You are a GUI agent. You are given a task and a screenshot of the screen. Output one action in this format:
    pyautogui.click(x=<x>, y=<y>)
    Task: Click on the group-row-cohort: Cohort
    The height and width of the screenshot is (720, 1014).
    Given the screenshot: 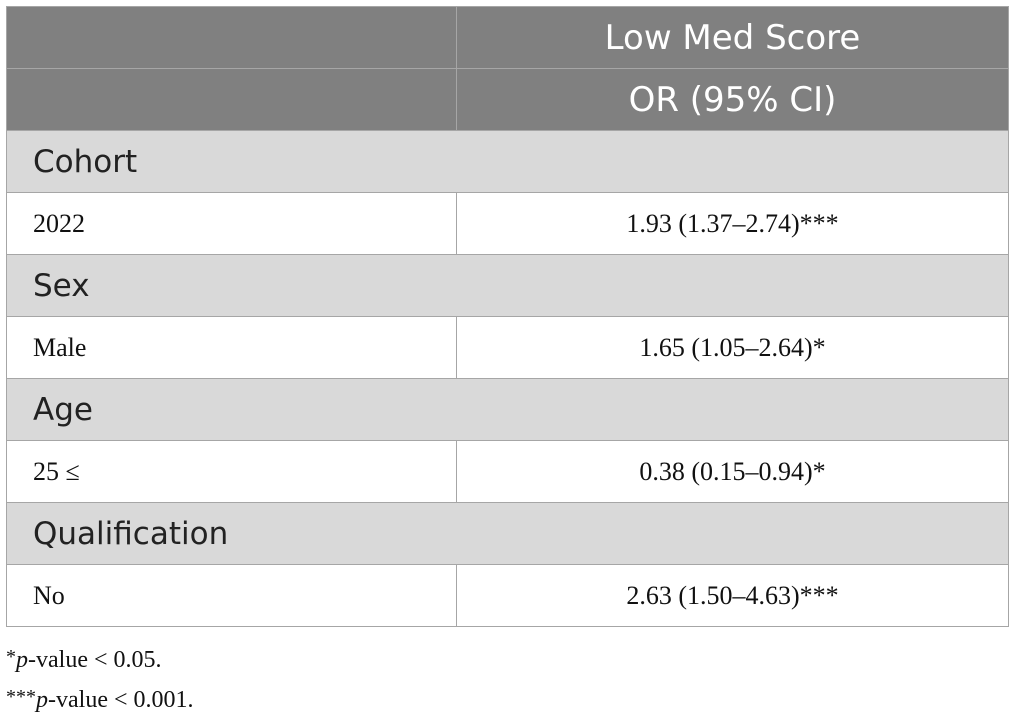 What is the action you would take?
    pyautogui.click(x=507, y=161)
    